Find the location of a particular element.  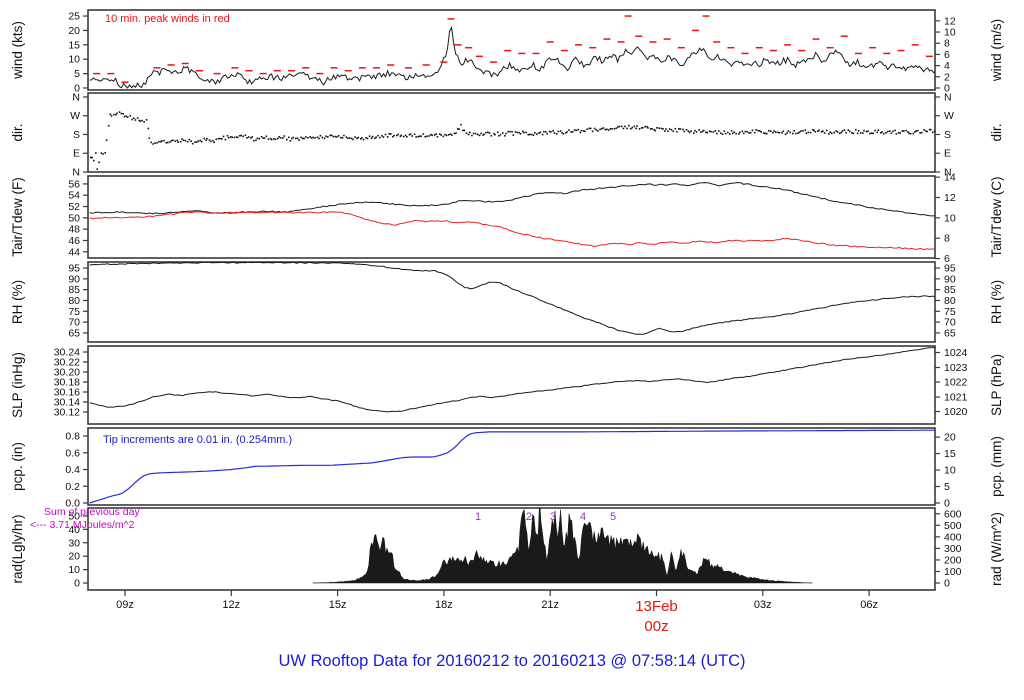

annotation-wind-0: 10 min. peak winds in red is located at coordinates (167, 19).